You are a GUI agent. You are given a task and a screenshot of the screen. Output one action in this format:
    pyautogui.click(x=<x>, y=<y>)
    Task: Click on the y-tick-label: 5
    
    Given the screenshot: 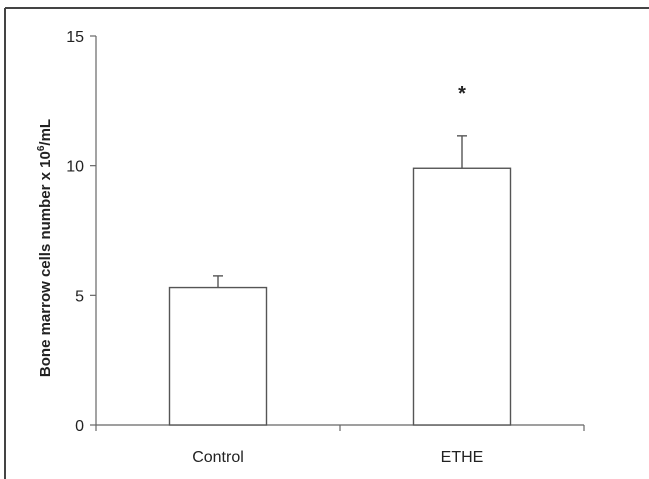 What is the action you would take?
    pyautogui.click(x=79, y=296)
    